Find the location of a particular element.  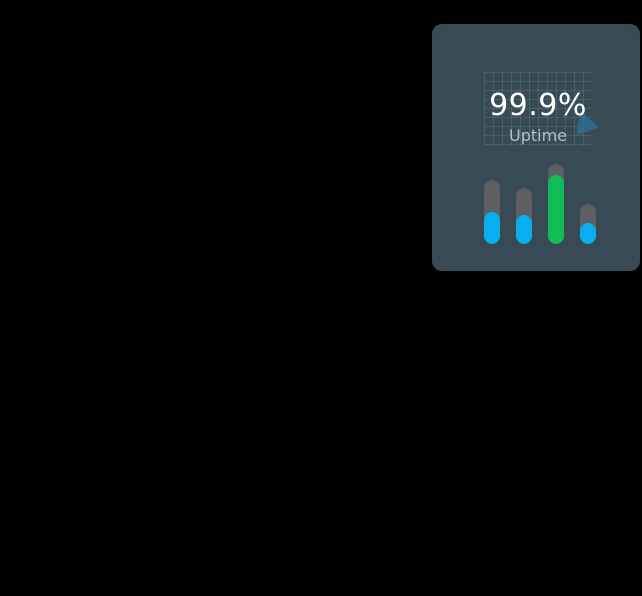

grid-background-decoration is located at coordinates (538, 109).